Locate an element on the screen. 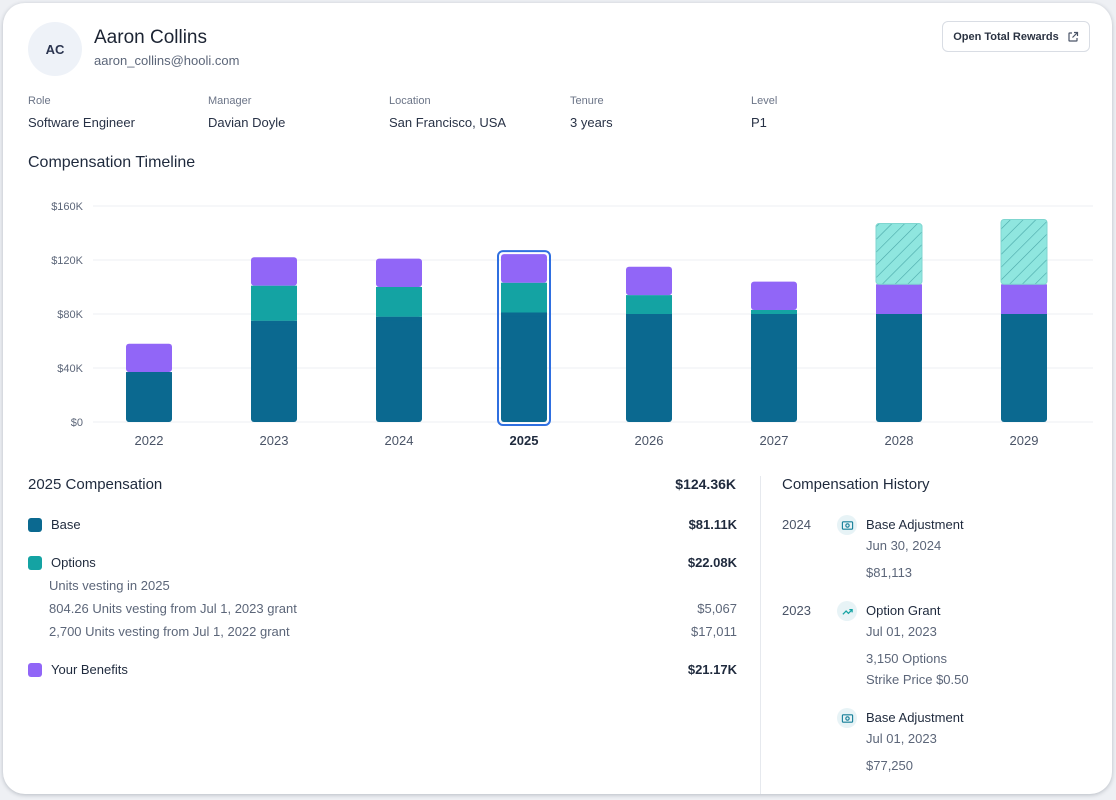  history-entry-title: Option Grant is located at coordinates (903, 610).